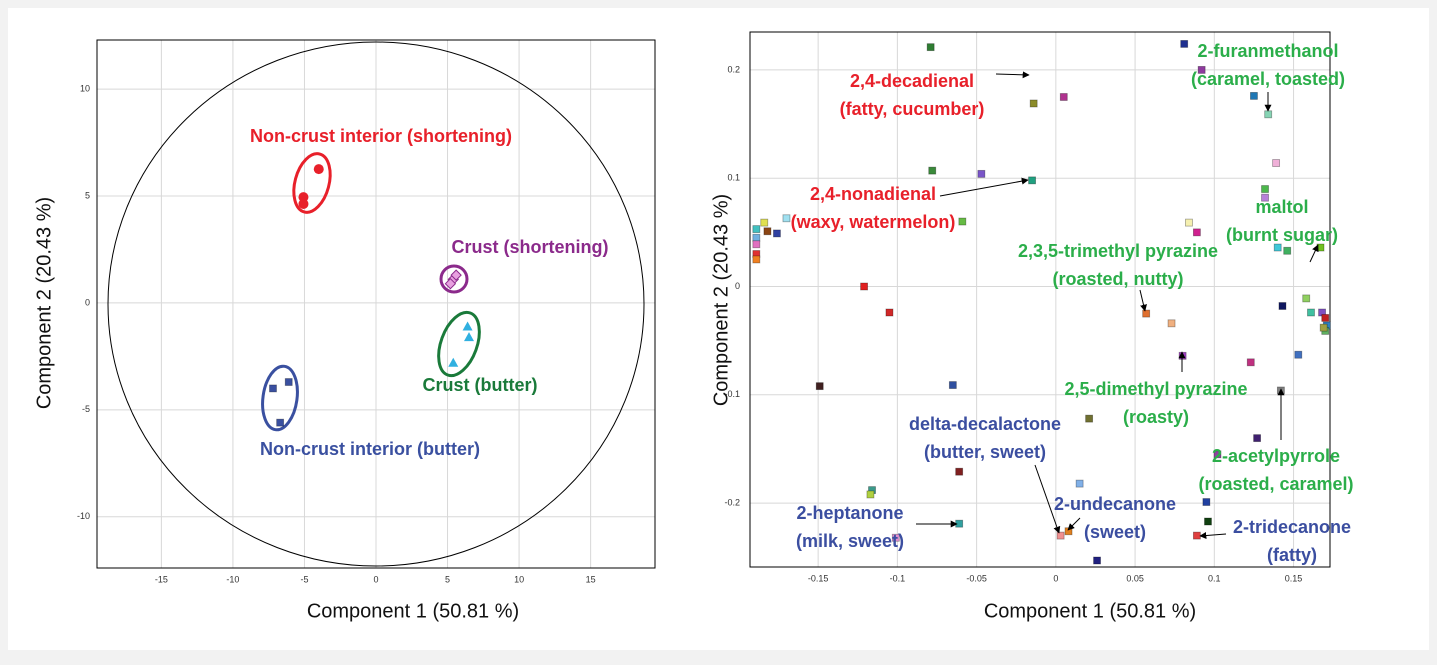 Image resolution: width=1437 pixels, height=665 pixels. I want to click on annotation: 2,4-decadienal, so click(912, 81).